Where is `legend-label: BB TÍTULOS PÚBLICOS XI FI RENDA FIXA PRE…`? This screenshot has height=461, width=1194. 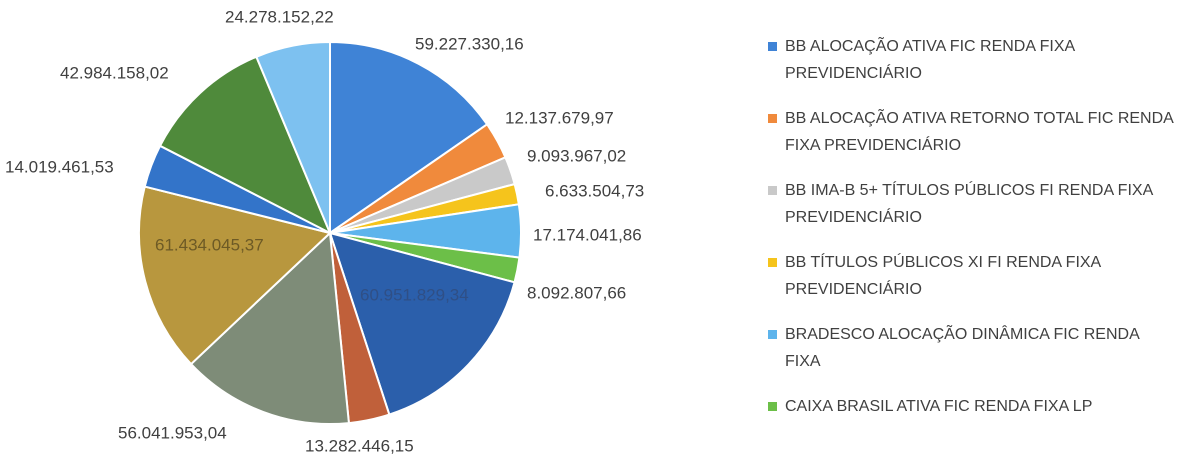 legend-label: BB TÍTULOS PÚBLICOS XI FI RENDA FIXA PRE… is located at coordinates (943, 276).